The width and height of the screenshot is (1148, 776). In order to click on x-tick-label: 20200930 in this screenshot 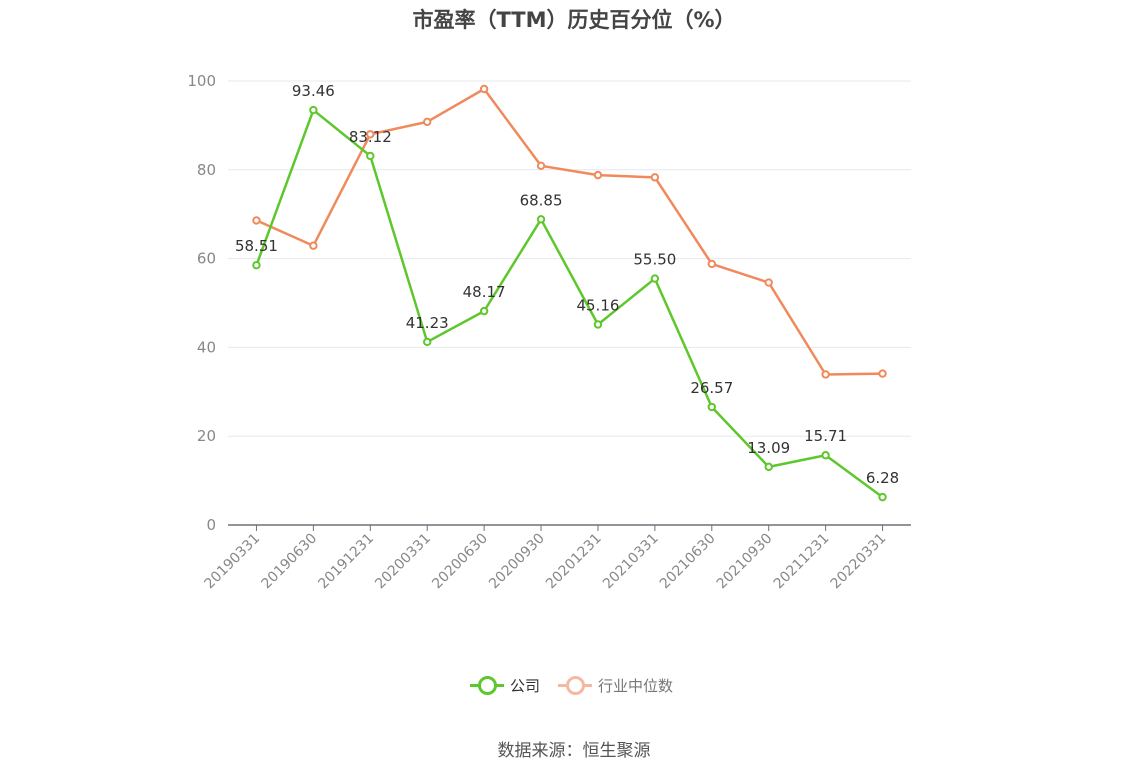, I will do `click(517, 562)`.